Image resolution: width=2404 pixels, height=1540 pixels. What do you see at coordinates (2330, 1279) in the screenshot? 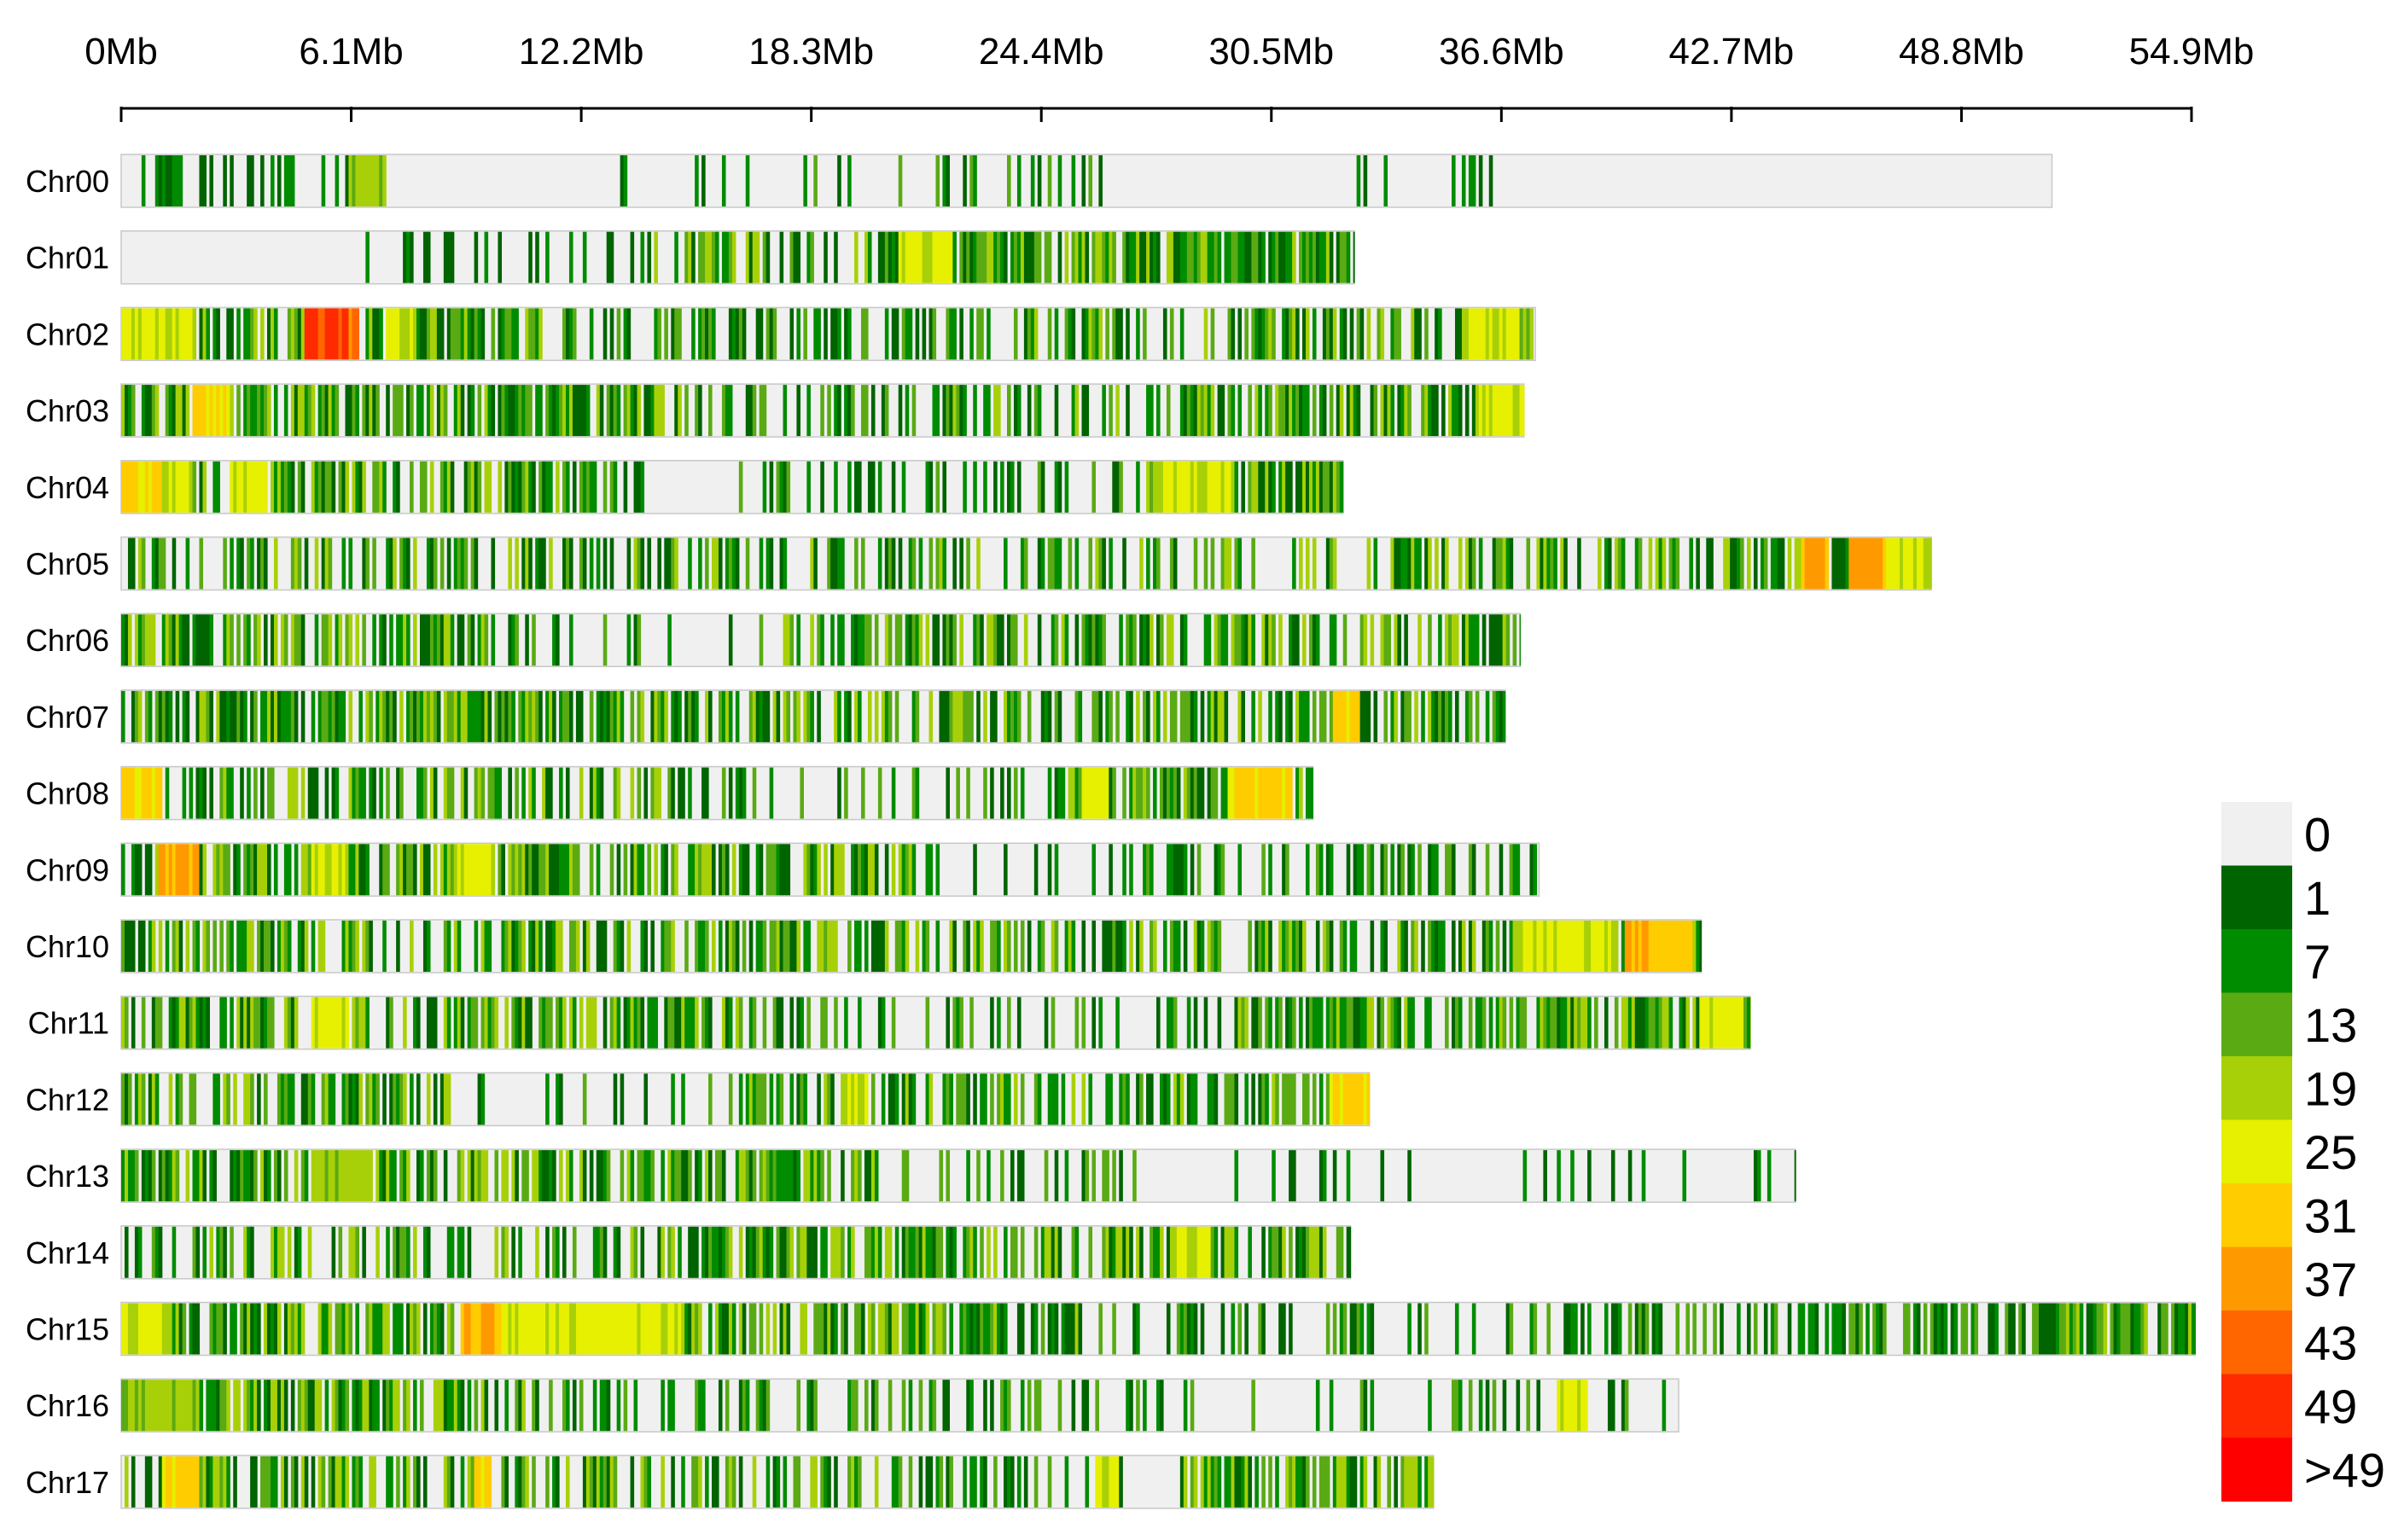
I see `legend-label: 37` at bounding box center [2330, 1279].